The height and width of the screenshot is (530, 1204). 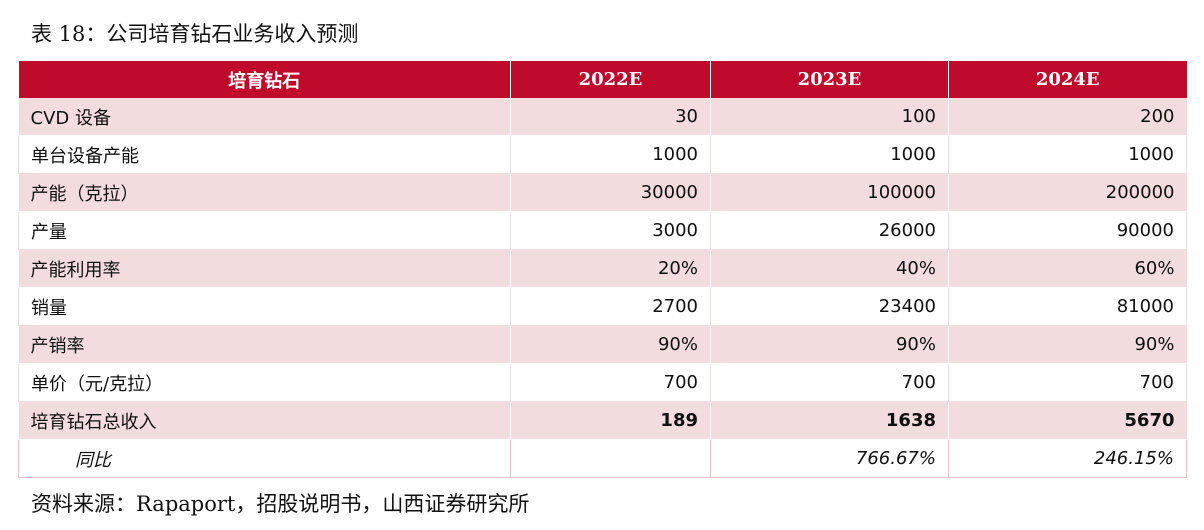 What do you see at coordinates (1067, 458) in the screenshot?
I see `cell-2024e: 246.15%` at bounding box center [1067, 458].